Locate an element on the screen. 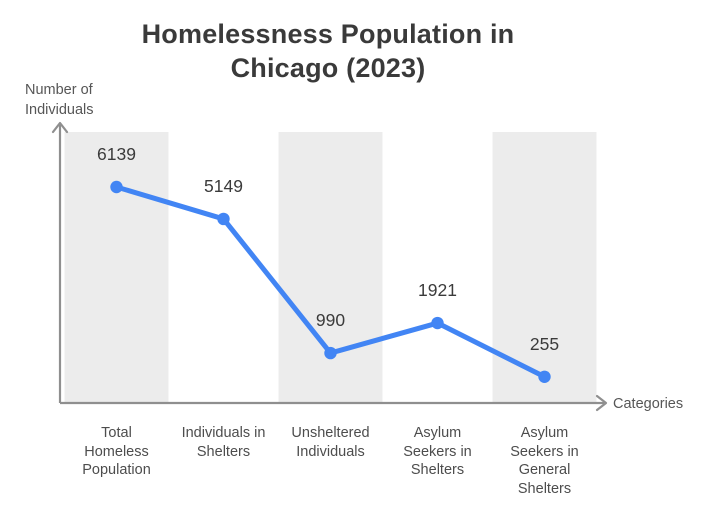 The width and height of the screenshot is (720, 515). category-label-line: Homeless is located at coordinates (116, 451).